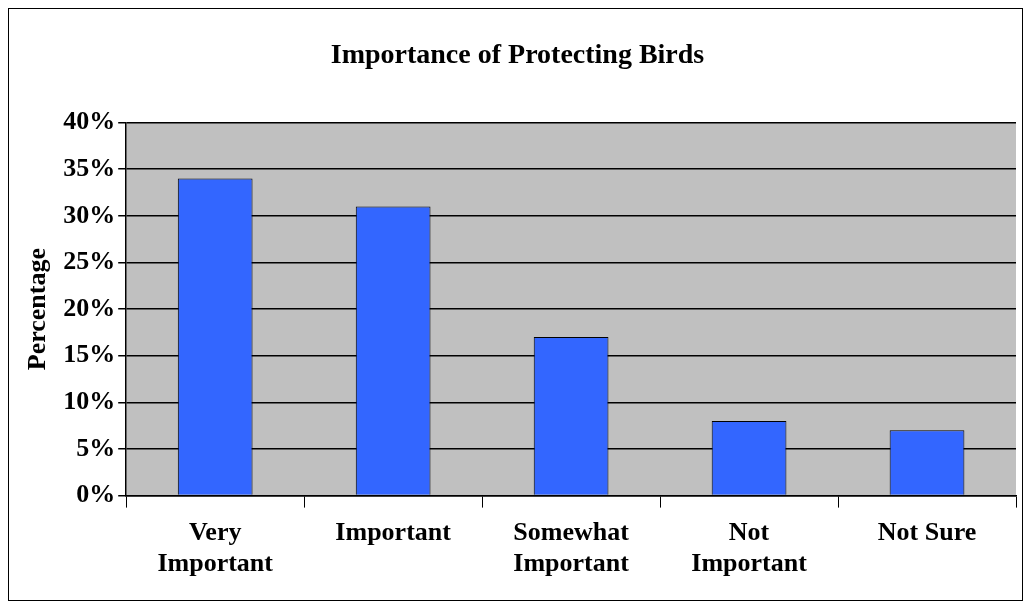  What do you see at coordinates (89, 354) in the screenshot?
I see `y-tick-label: 15%` at bounding box center [89, 354].